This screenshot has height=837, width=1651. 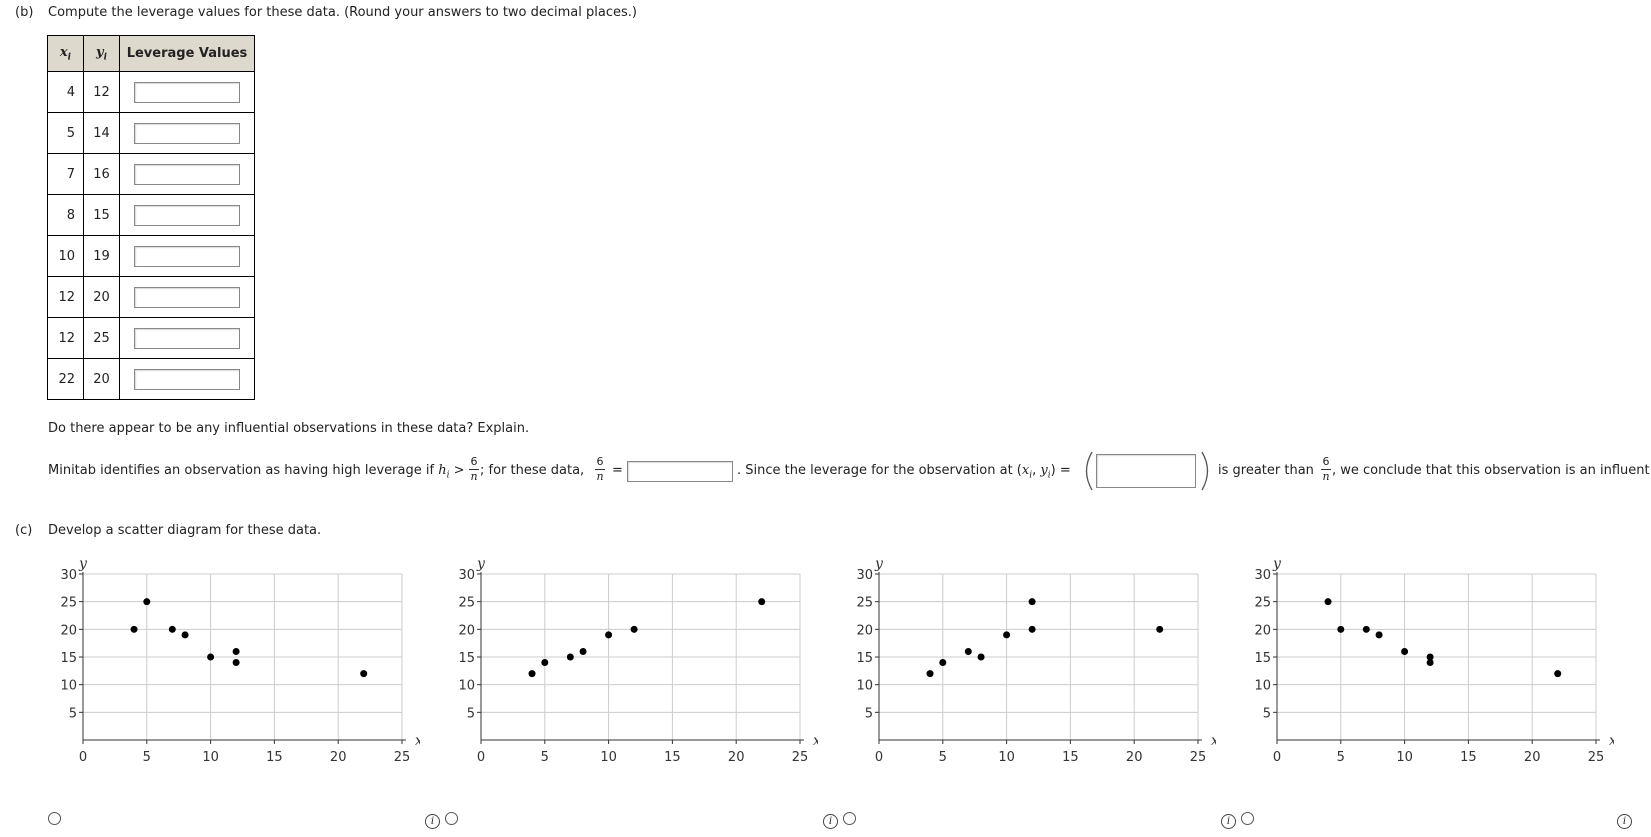 What do you see at coordinates (481, 564) in the screenshot?
I see `y-axis-label: y` at bounding box center [481, 564].